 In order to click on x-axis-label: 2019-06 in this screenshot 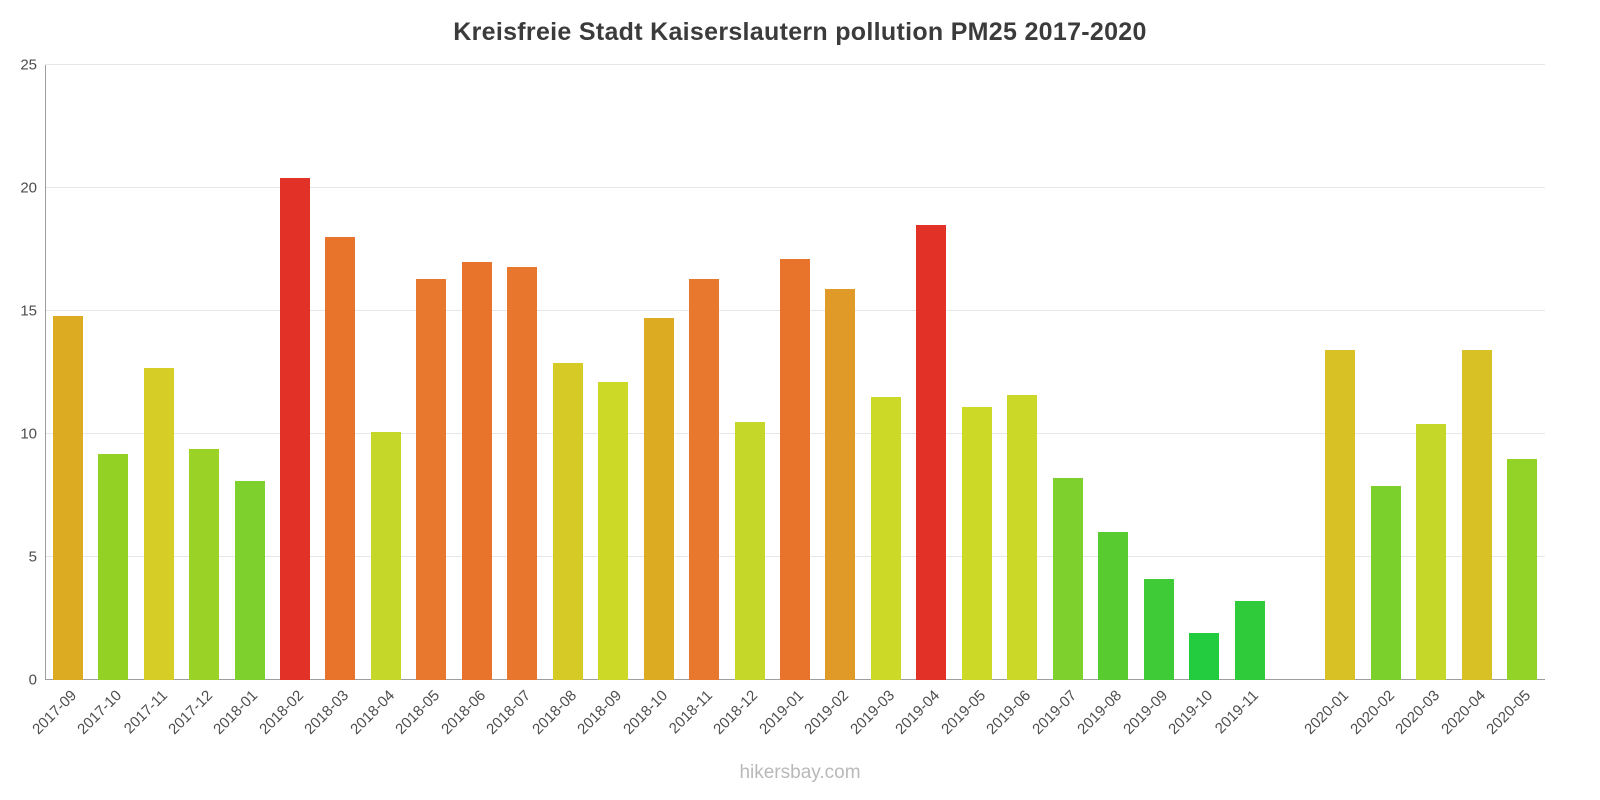, I will do `click(1009, 712)`.